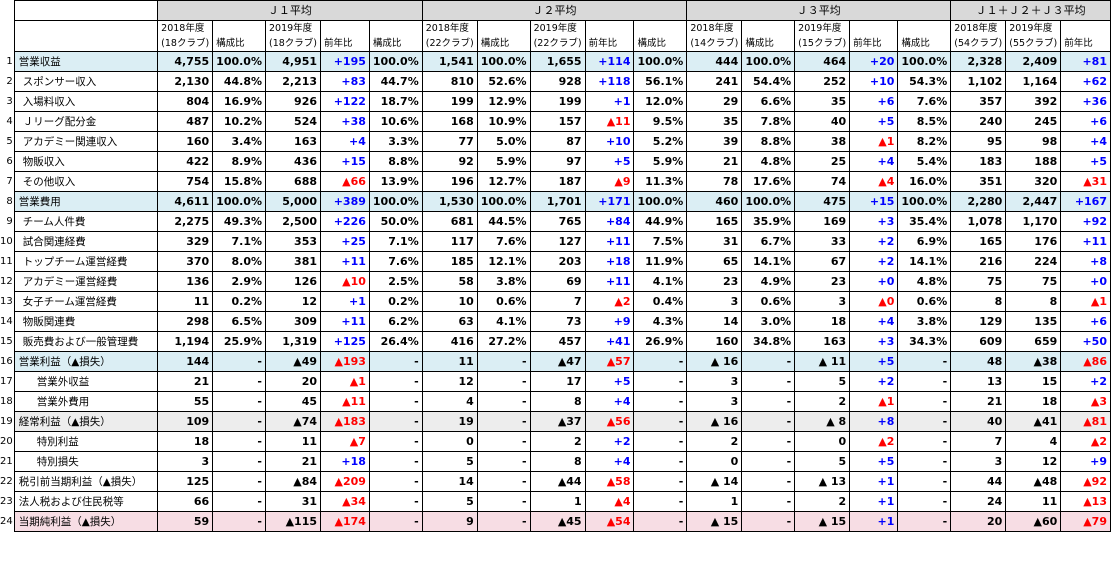  Describe the element at coordinates (290, 10) in the screenshot. I see `group-header-1: Ｊ１平均` at that location.